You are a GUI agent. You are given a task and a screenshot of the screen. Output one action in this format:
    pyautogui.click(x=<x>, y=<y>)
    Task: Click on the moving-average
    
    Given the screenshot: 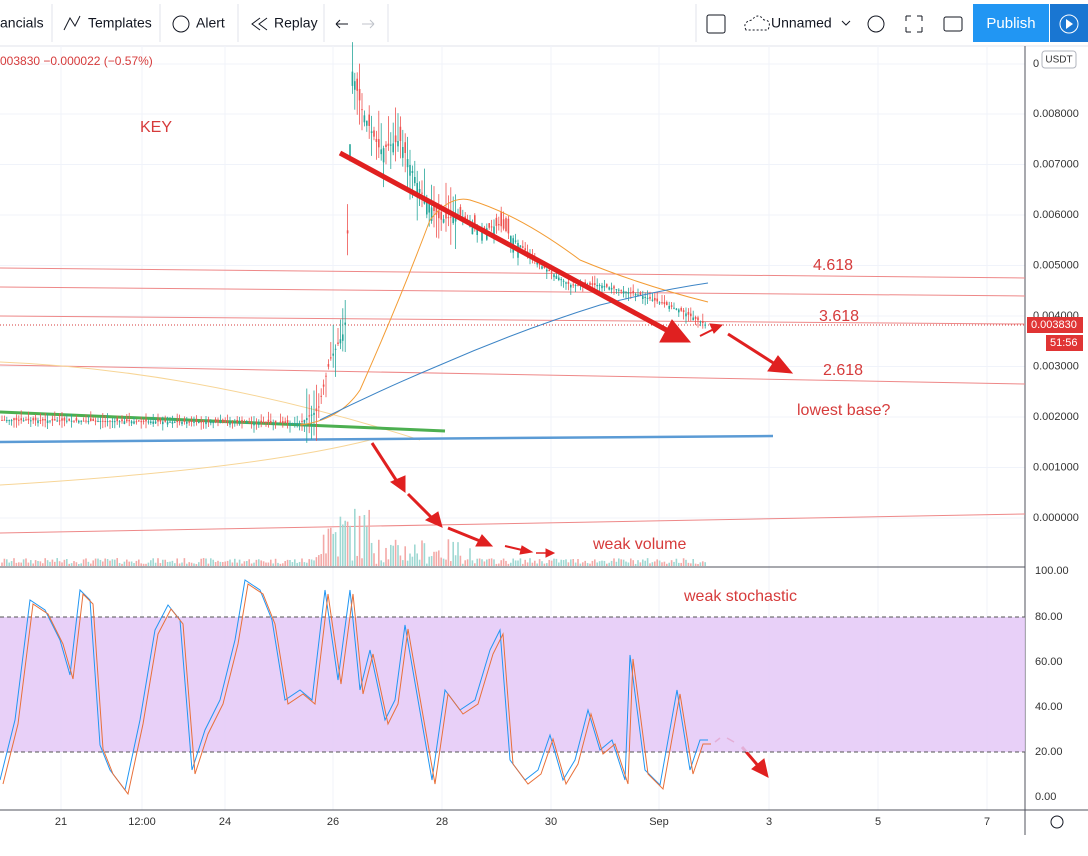 What is the action you would take?
    pyautogui.click(x=504, y=312)
    